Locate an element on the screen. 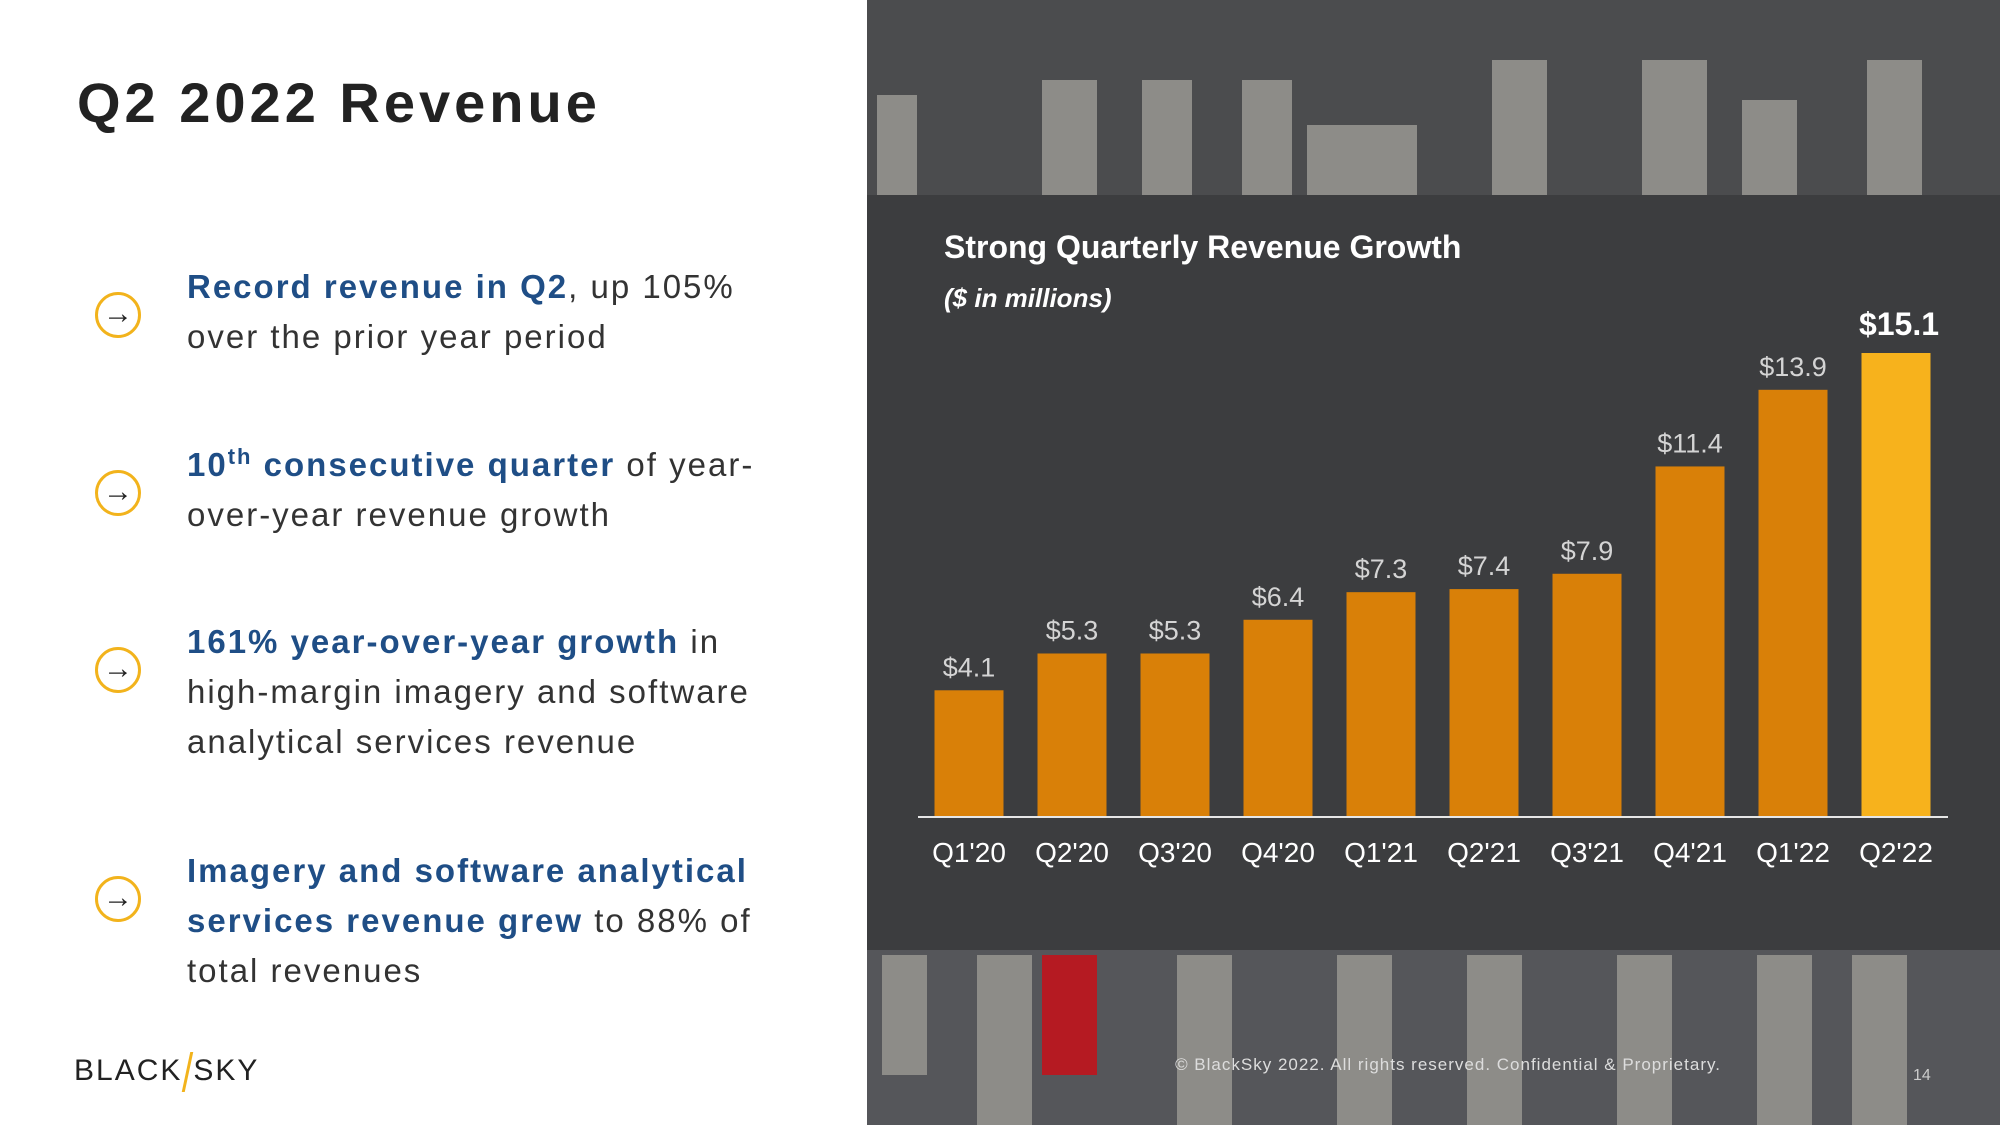 This screenshot has height=1125, width=2000. bullet-part: of year-over-year revenue growth is located at coordinates (471, 489).